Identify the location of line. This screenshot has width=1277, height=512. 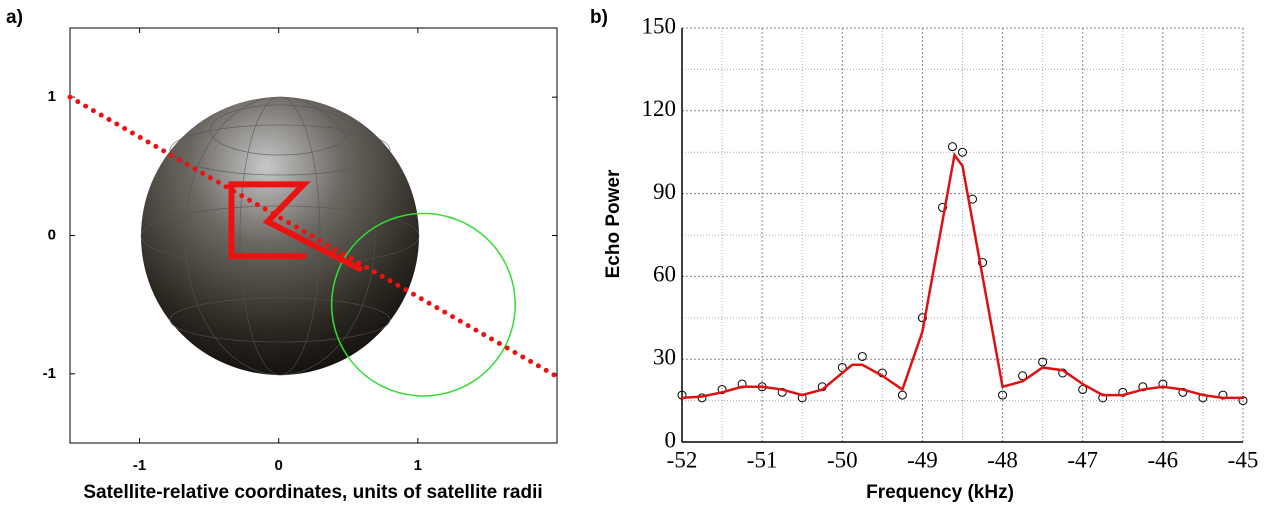
(295, 226).